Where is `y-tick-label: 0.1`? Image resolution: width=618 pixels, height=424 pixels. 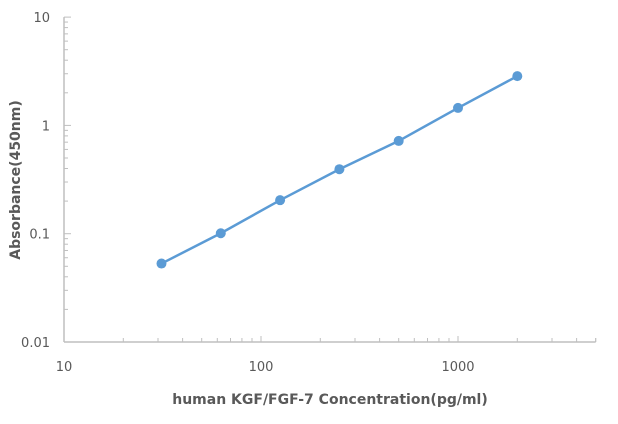 y-tick-label: 0.1 is located at coordinates (39, 235).